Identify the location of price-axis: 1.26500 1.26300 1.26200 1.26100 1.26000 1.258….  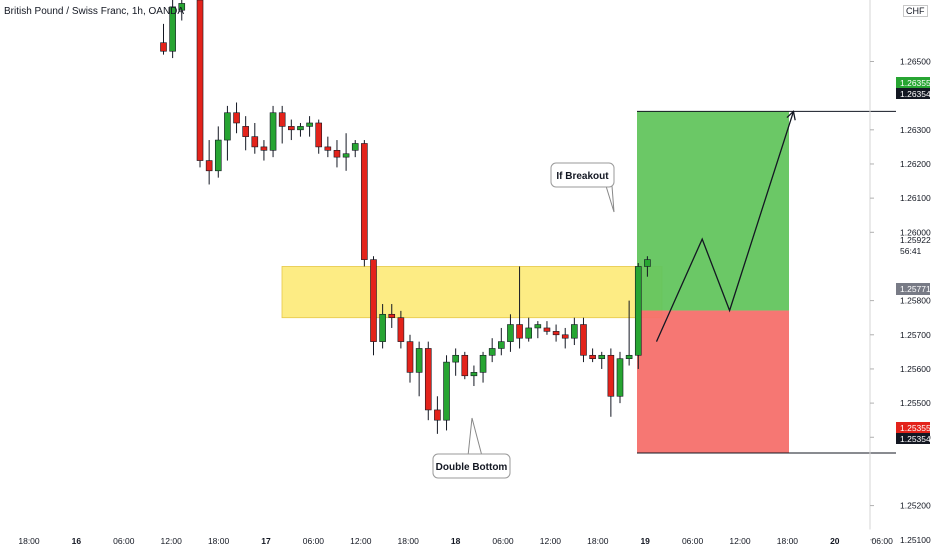
(900, 300).